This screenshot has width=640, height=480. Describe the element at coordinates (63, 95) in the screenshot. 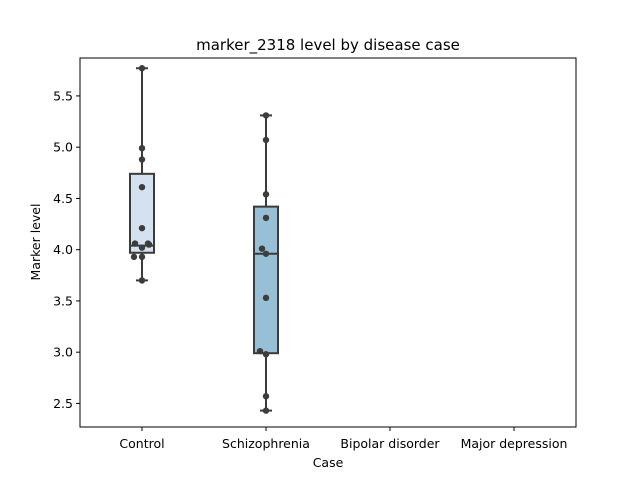

I see `y-tick-label: 5.5` at that location.